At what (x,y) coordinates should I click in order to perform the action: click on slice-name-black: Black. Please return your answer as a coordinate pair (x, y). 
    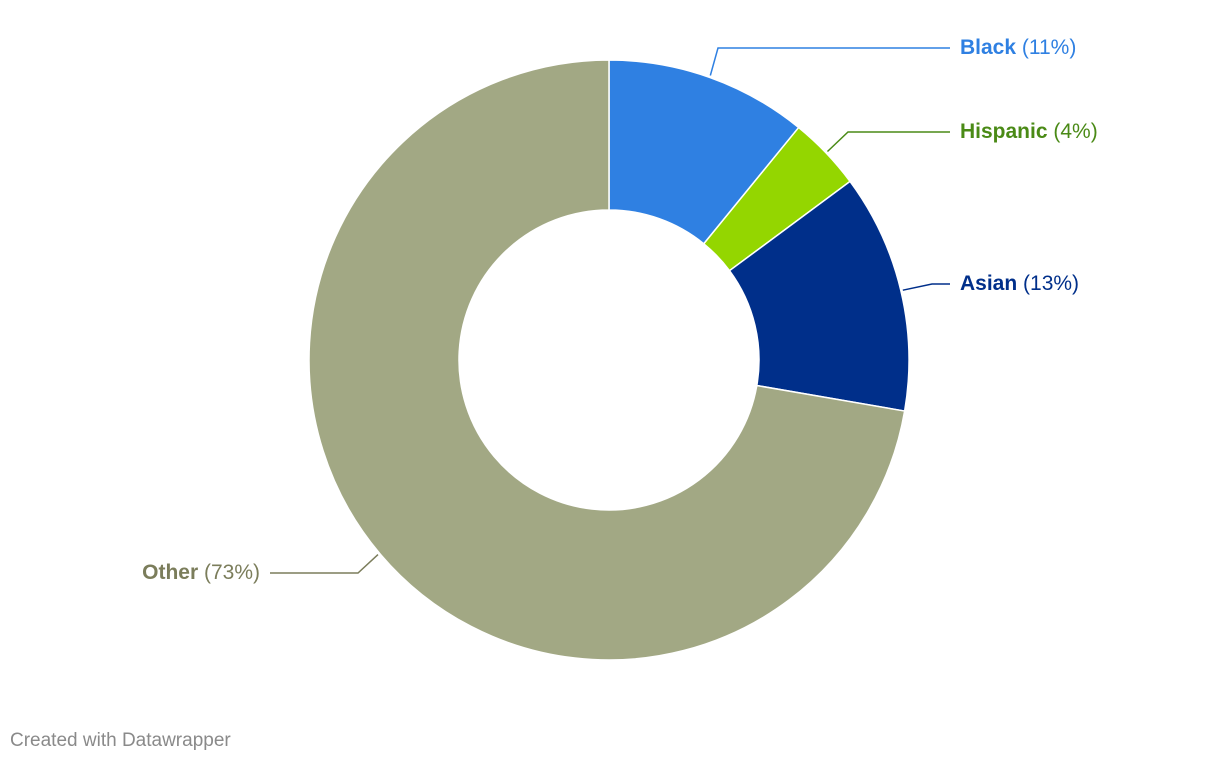
    Looking at the image, I should click on (988, 47).